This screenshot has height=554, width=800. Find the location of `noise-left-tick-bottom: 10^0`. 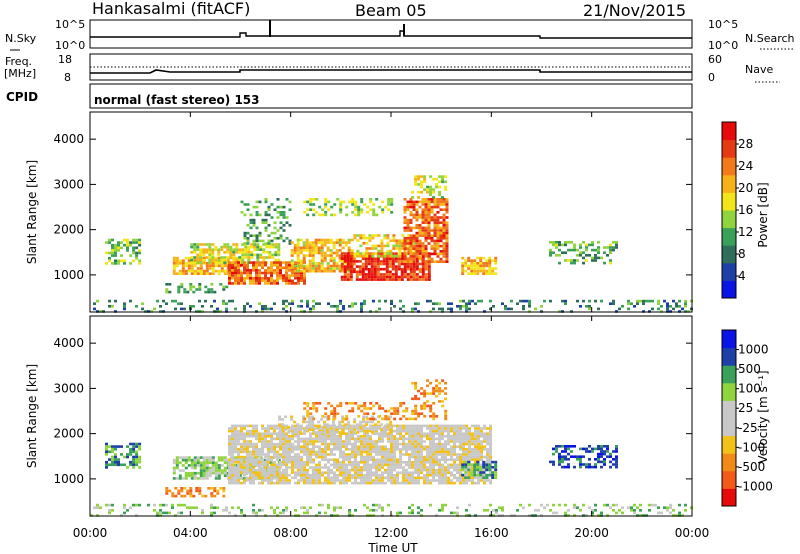

noise-left-tick-bottom: 10^0 is located at coordinates (70, 45).